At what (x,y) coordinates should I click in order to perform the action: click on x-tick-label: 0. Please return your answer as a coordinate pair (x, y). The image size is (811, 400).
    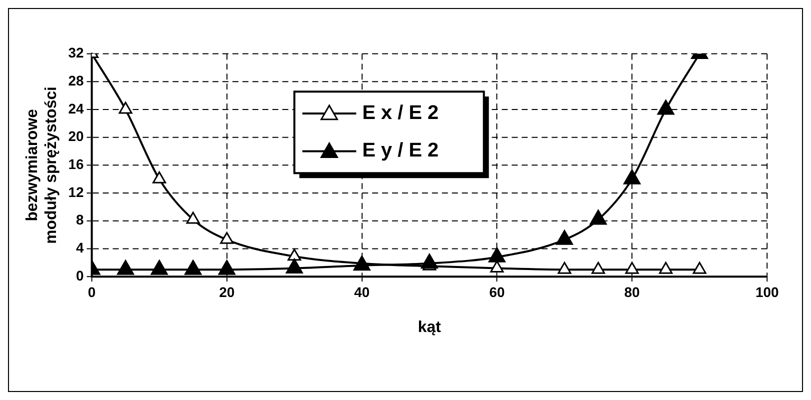
    Looking at the image, I should click on (92, 292).